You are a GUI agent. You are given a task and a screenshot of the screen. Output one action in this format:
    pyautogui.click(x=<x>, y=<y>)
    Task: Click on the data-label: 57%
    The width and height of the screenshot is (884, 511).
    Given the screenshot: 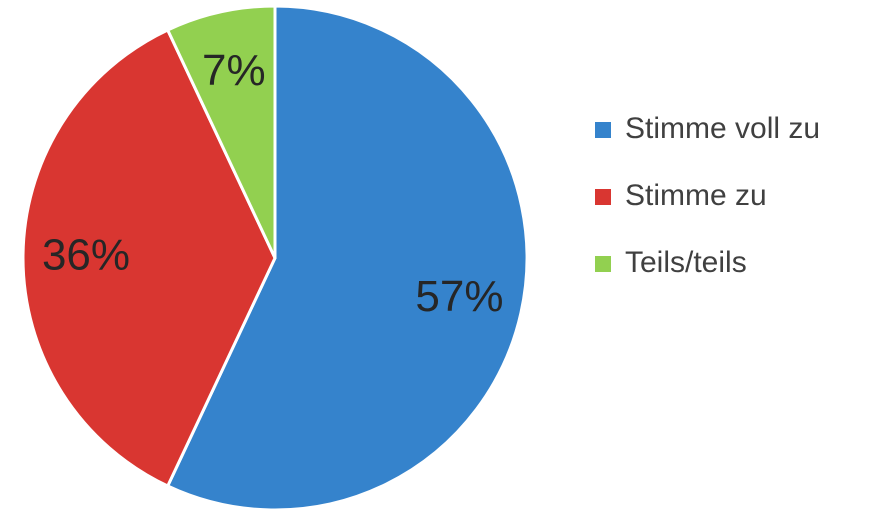 What is the action you would take?
    pyautogui.click(x=459, y=296)
    